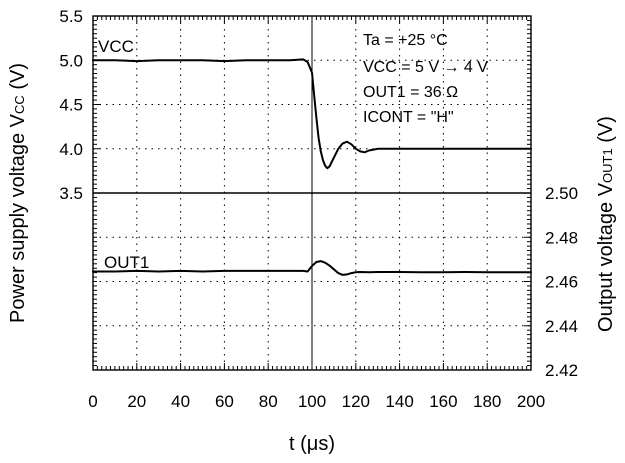 This screenshot has width=625, height=463. I want to click on x-tick-label: 200, so click(531, 401).